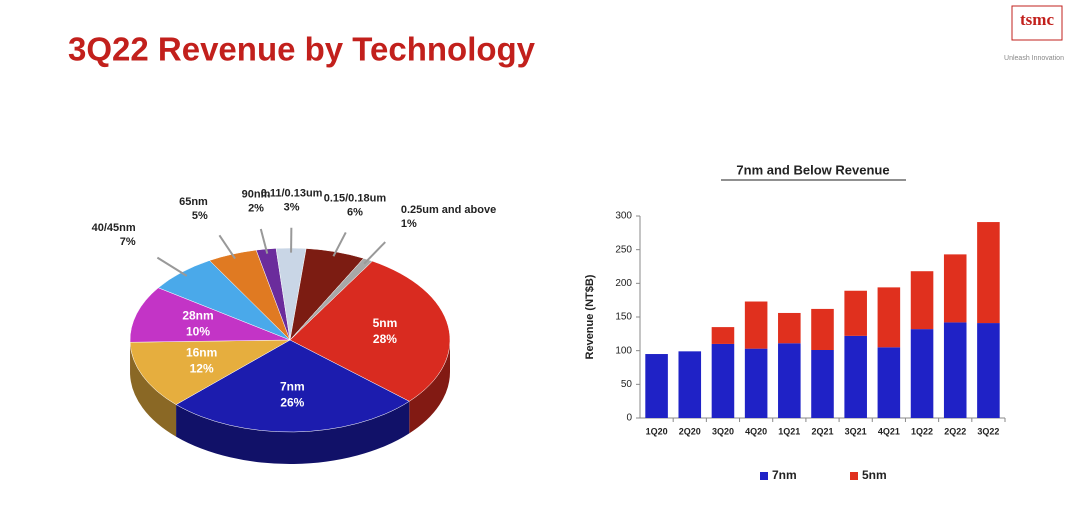 Image resolution: width=1080 pixels, height=526 pixels. I want to click on slice-label: 28nm, so click(197, 315).